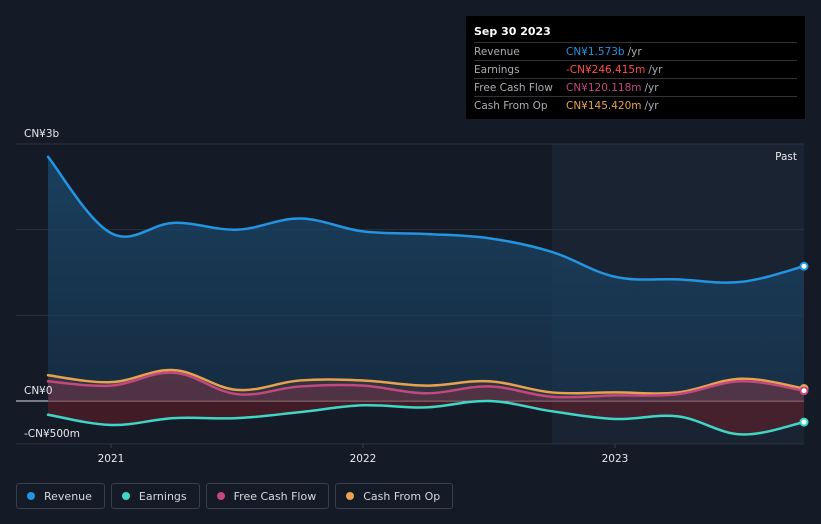 Image resolution: width=821 pixels, height=524 pixels. I want to click on end-dot-revenue, so click(804, 266).